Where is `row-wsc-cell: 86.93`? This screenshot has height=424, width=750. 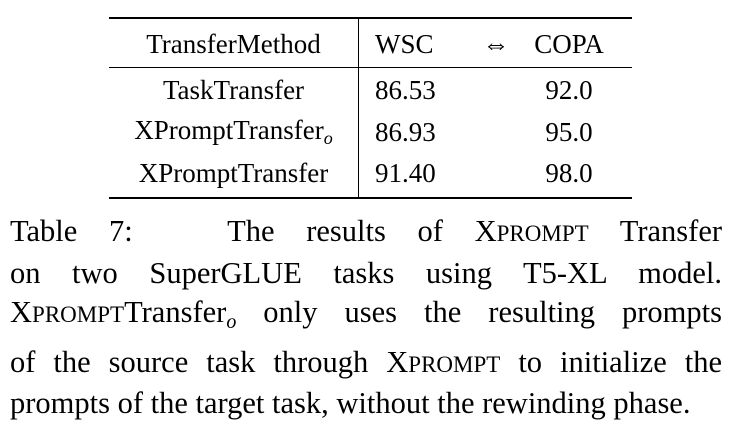 row-wsc-cell: 86.93 is located at coordinates (405, 131).